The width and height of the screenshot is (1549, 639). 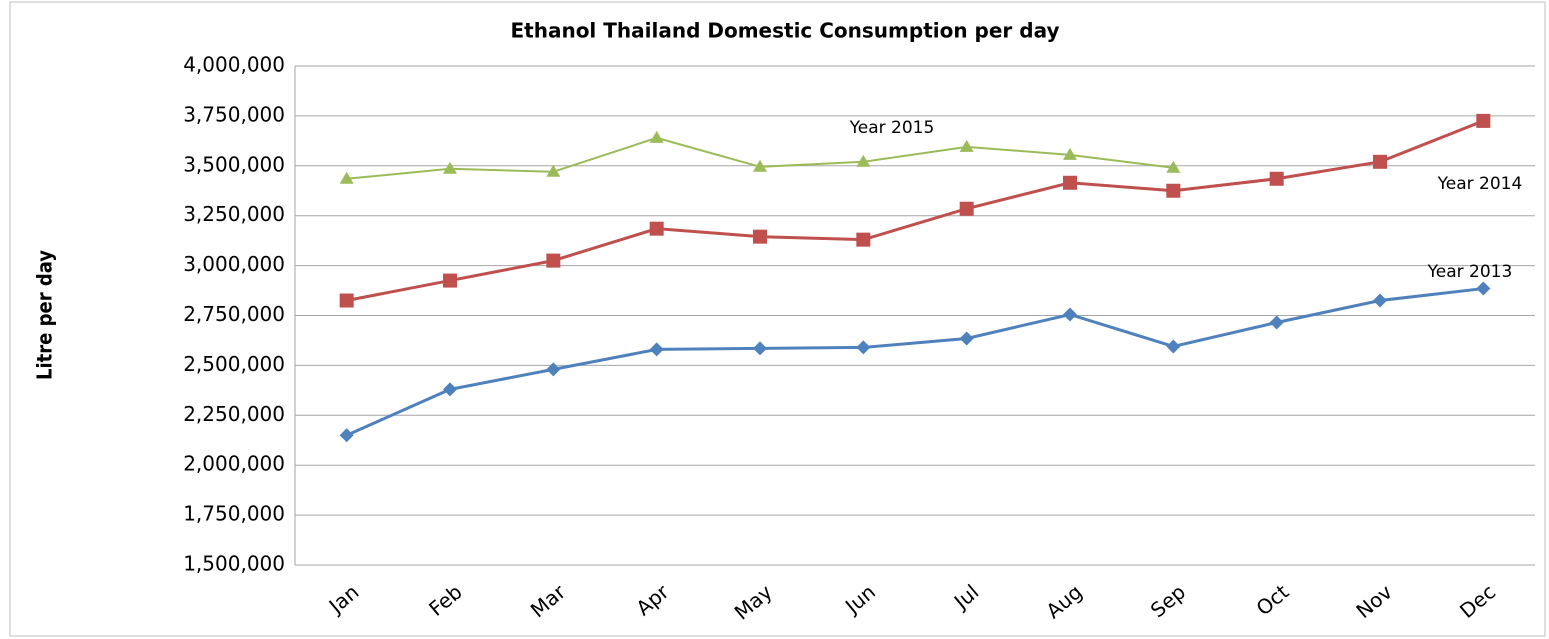 What do you see at coordinates (234, 114) in the screenshot?
I see `y-tick-label: 3,750,000` at bounding box center [234, 114].